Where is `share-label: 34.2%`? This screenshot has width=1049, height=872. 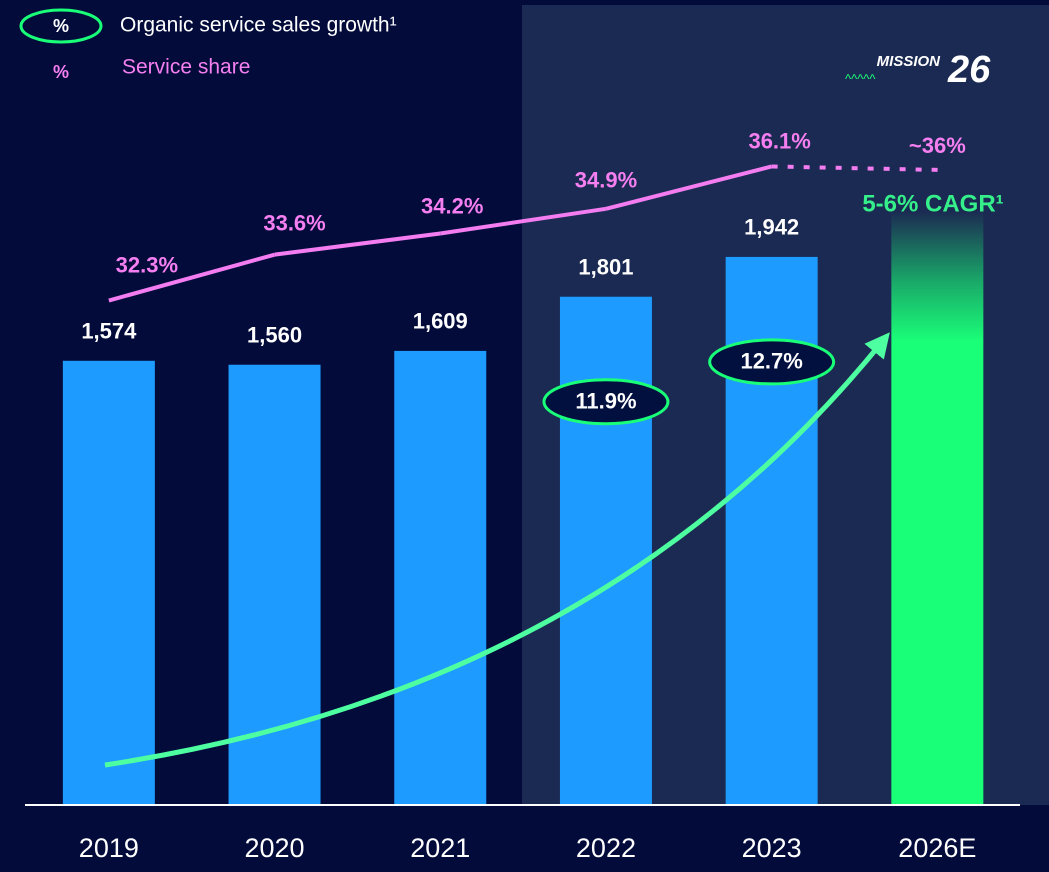 share-label: 34.2% is located at coordinates (452, 205).